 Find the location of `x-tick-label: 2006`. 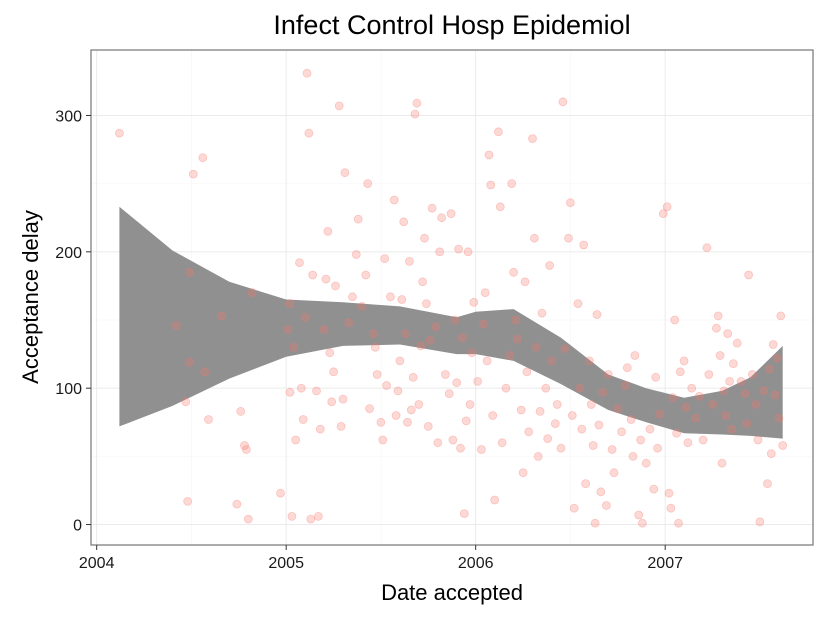

x-tick-label: 2006 is located at coordinates (476, 563).